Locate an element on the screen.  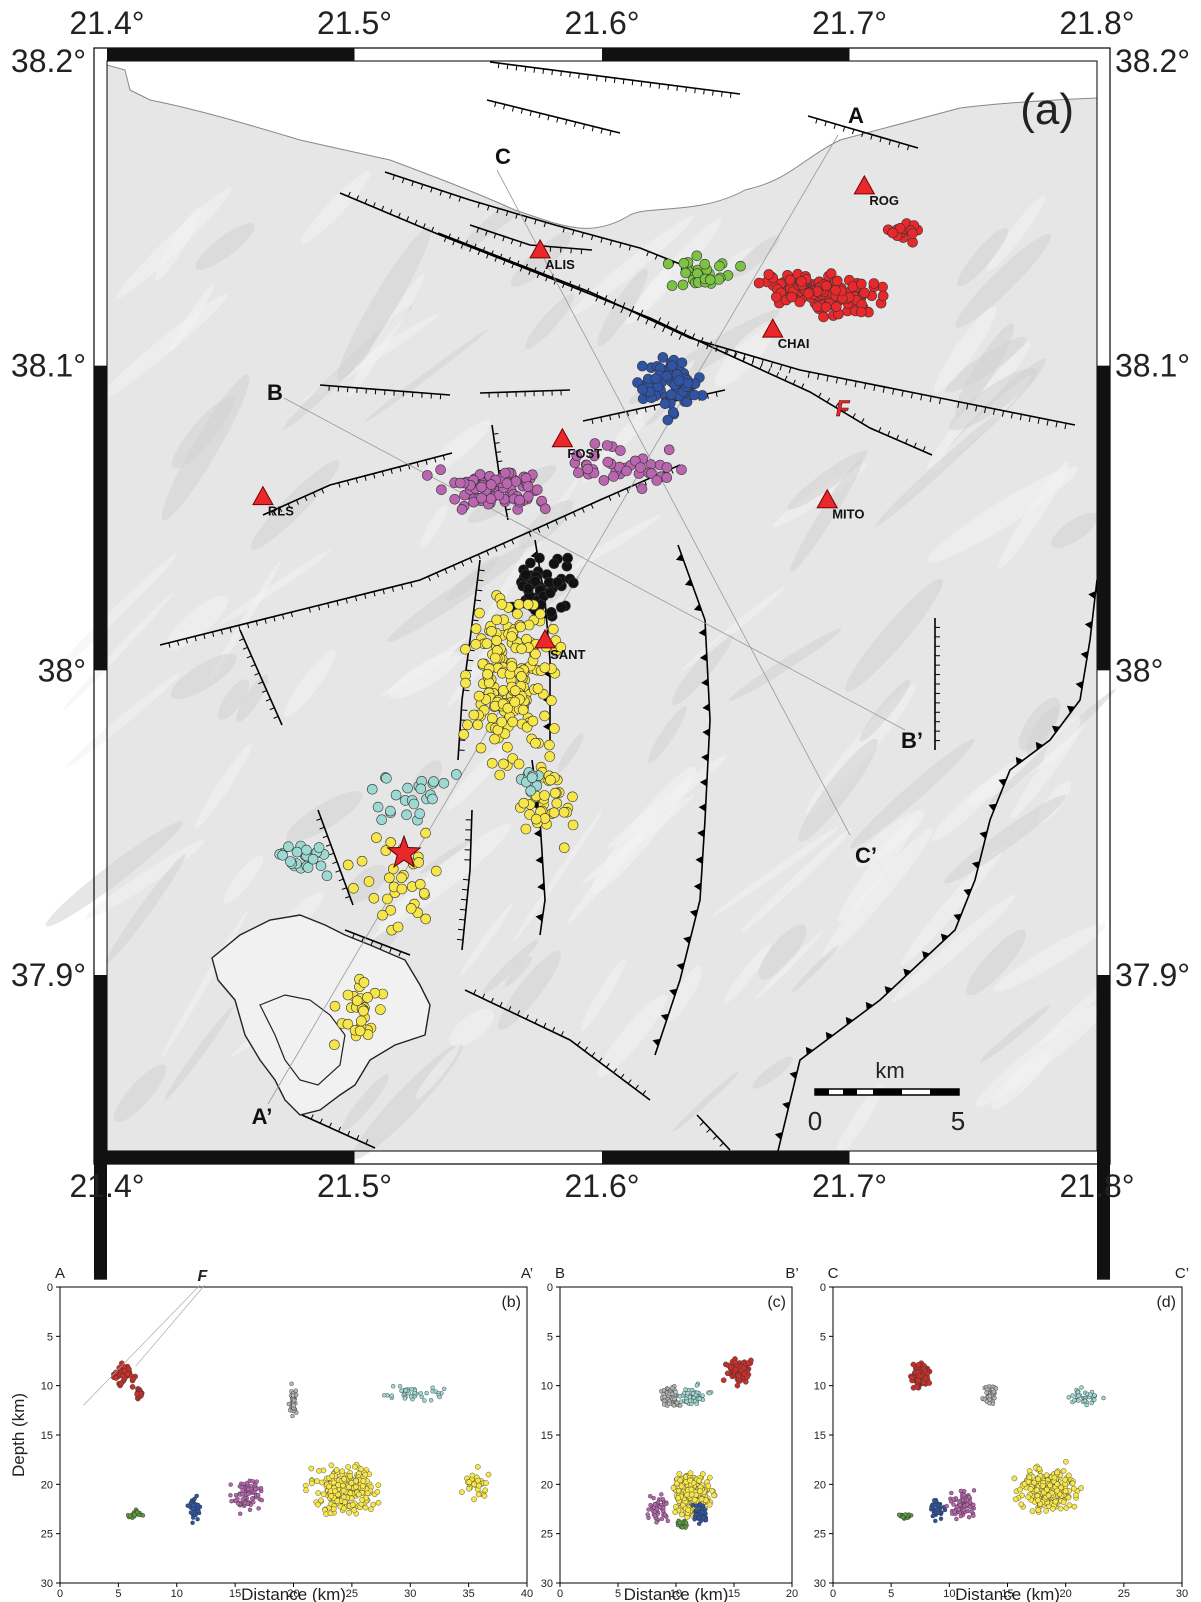
frame-segment-left is located at coordinates (100, 518).